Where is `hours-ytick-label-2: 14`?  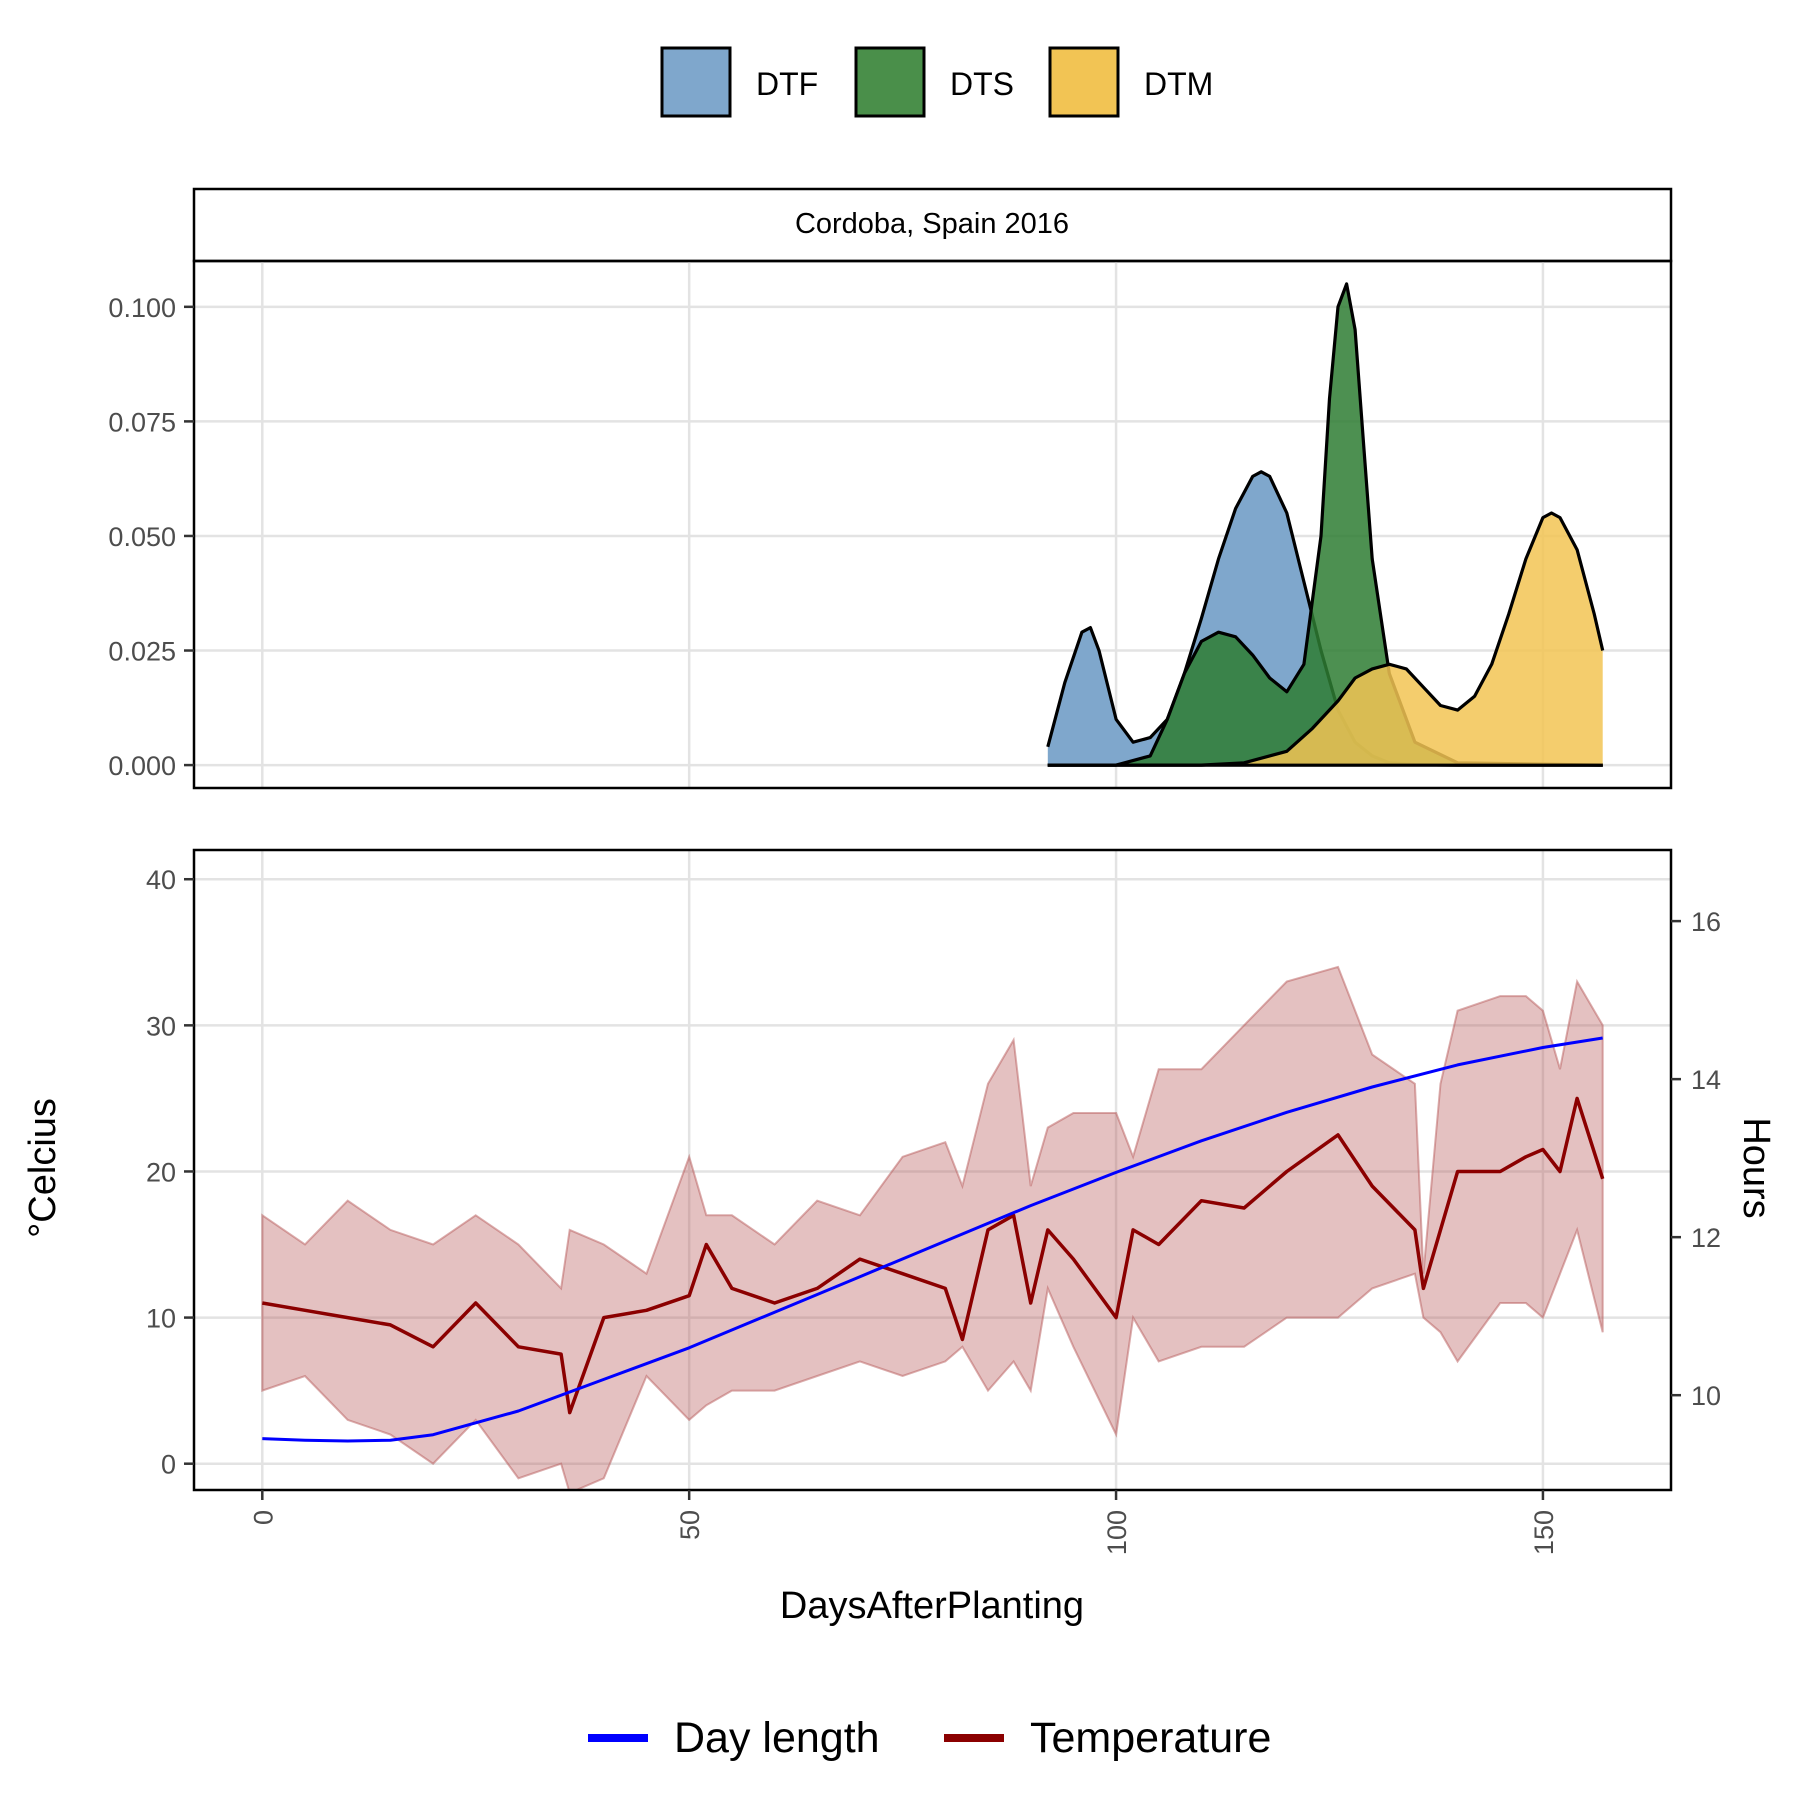
hours-ytick-label-2: 14 is located at coordinates (1706, 1080).